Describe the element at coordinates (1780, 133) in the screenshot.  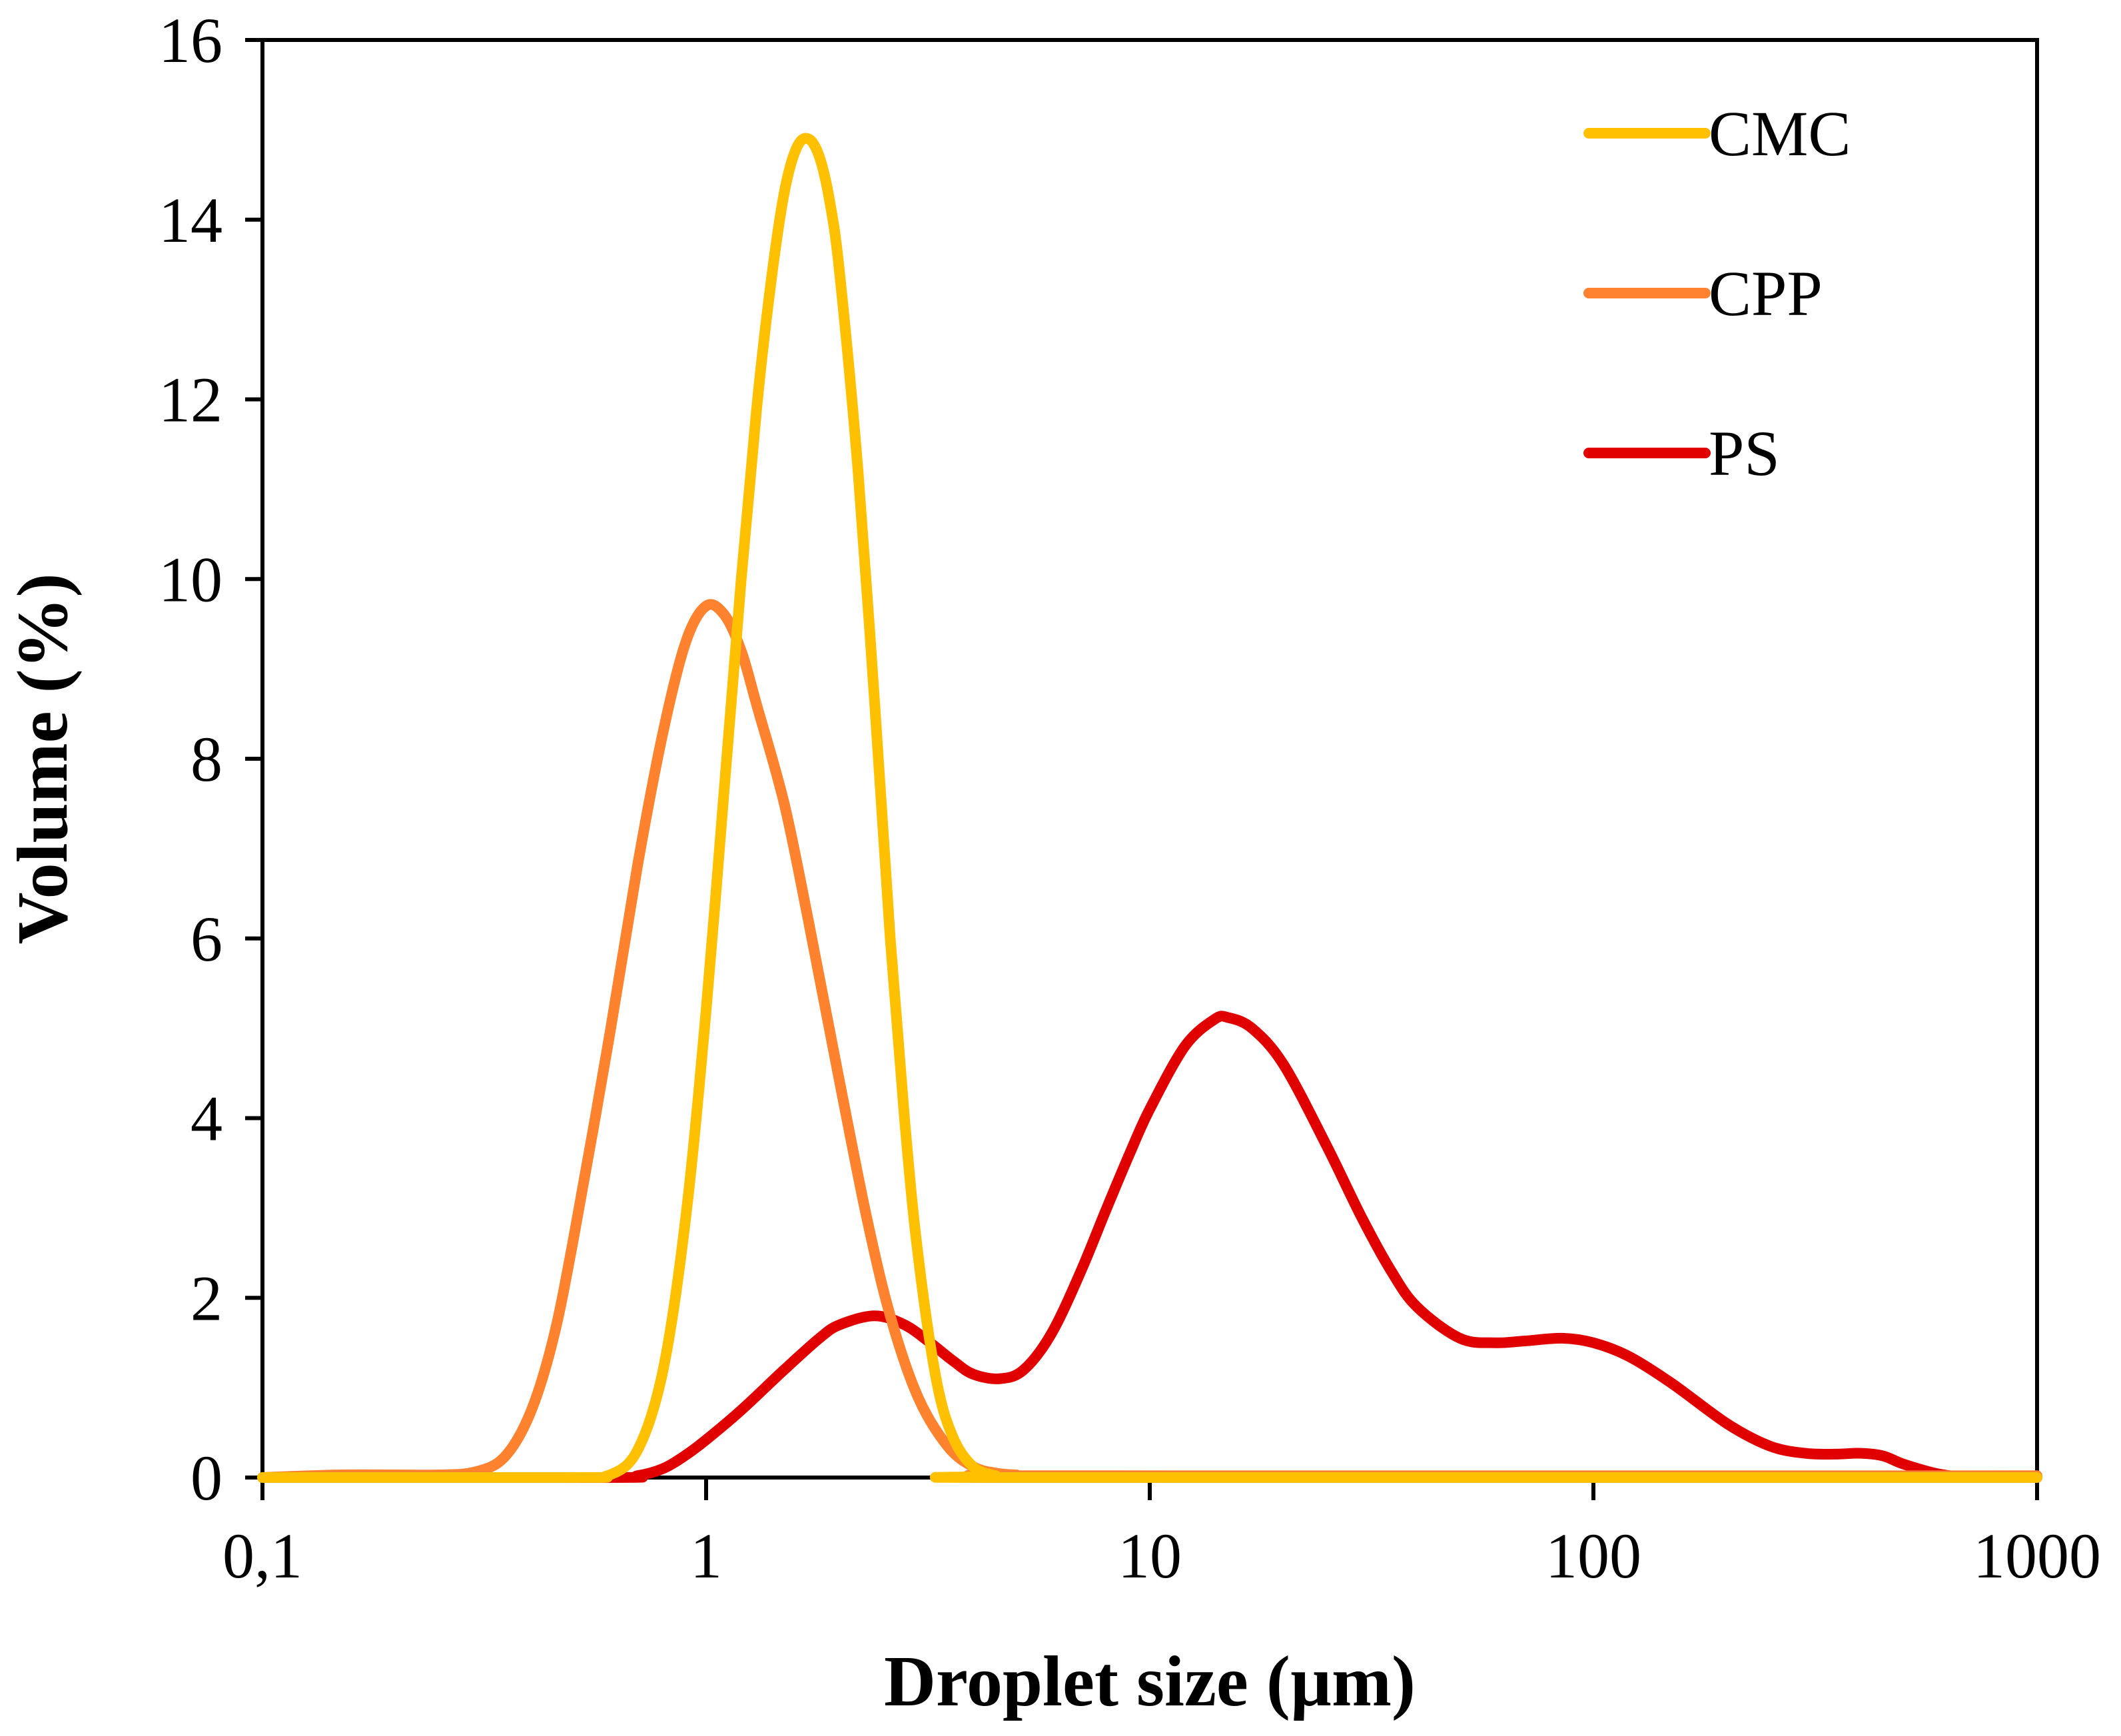
I see `legend-label-cmc: CMC` at that location.